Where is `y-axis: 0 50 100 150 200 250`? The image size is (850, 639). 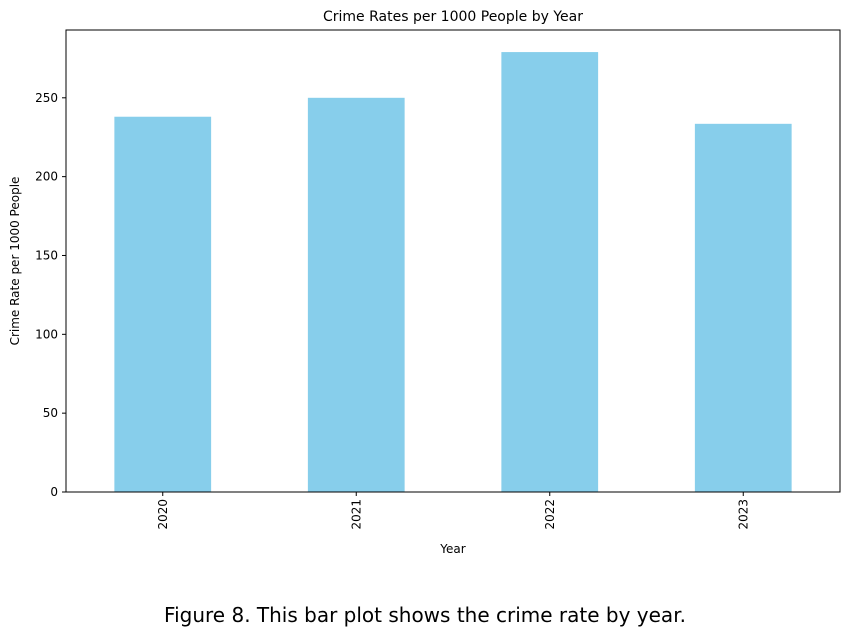 y-axis: 0 50 100 150 200 250 is located at coordinates (50, 295).